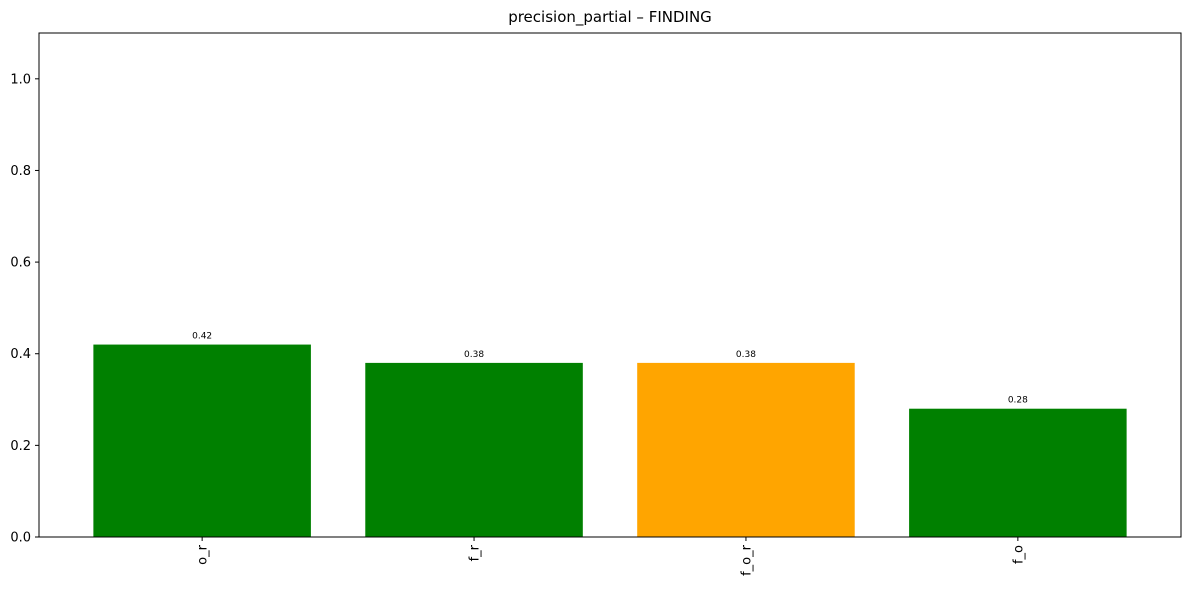 This screenshot has width=1189, height=590. I want to click on y-tick-label: 0.0, so click(20, 538).